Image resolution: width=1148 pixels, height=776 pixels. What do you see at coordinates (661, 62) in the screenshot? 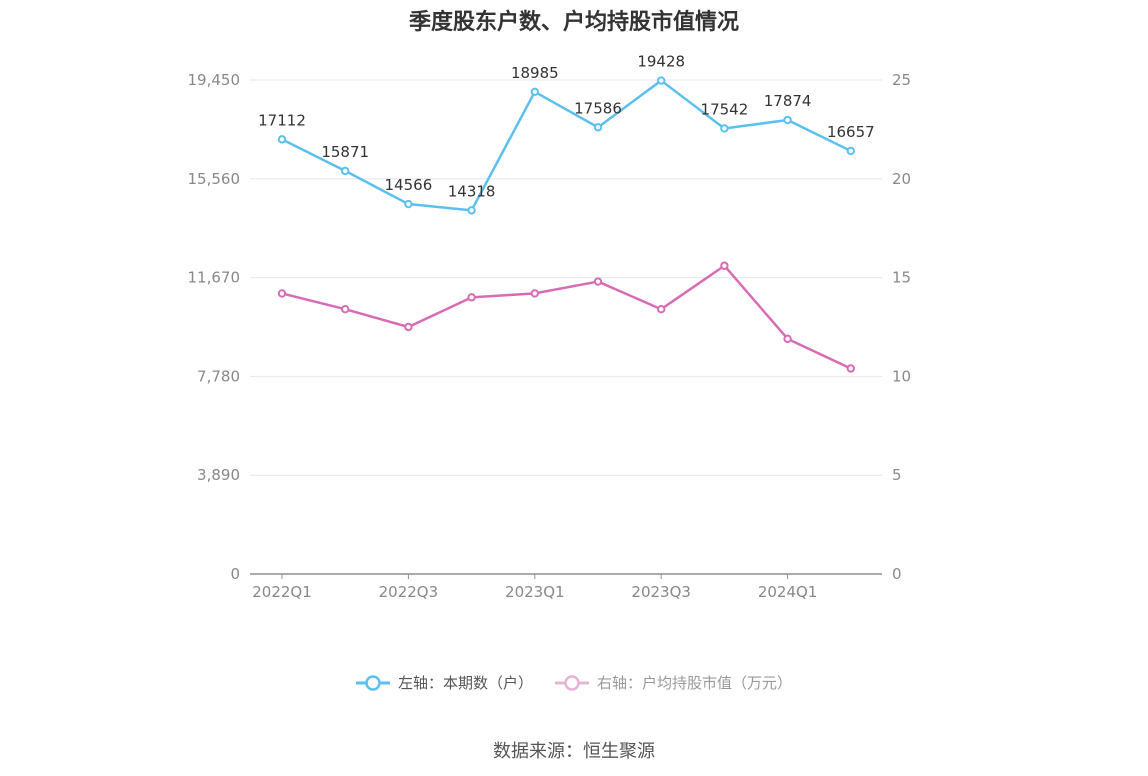
I see `data-label: 19428` at bounding box center [661, 62].